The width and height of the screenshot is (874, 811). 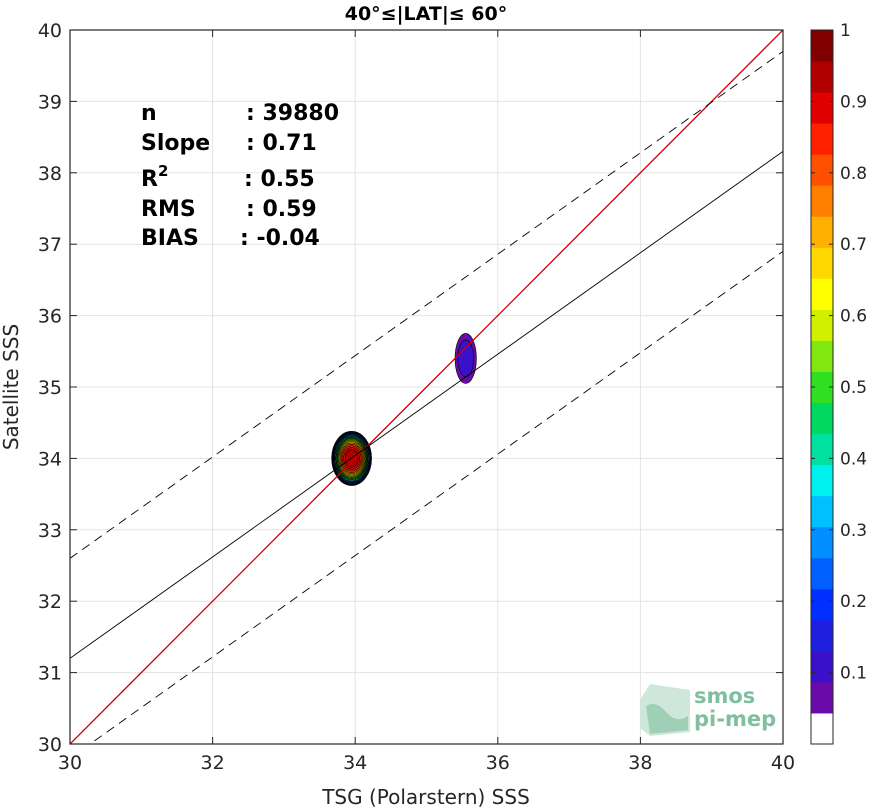 What do you see at coordinates (783, 763) in the screenshot?
I see `x-tick-label-5: 40` at bounding box center [783, 763].